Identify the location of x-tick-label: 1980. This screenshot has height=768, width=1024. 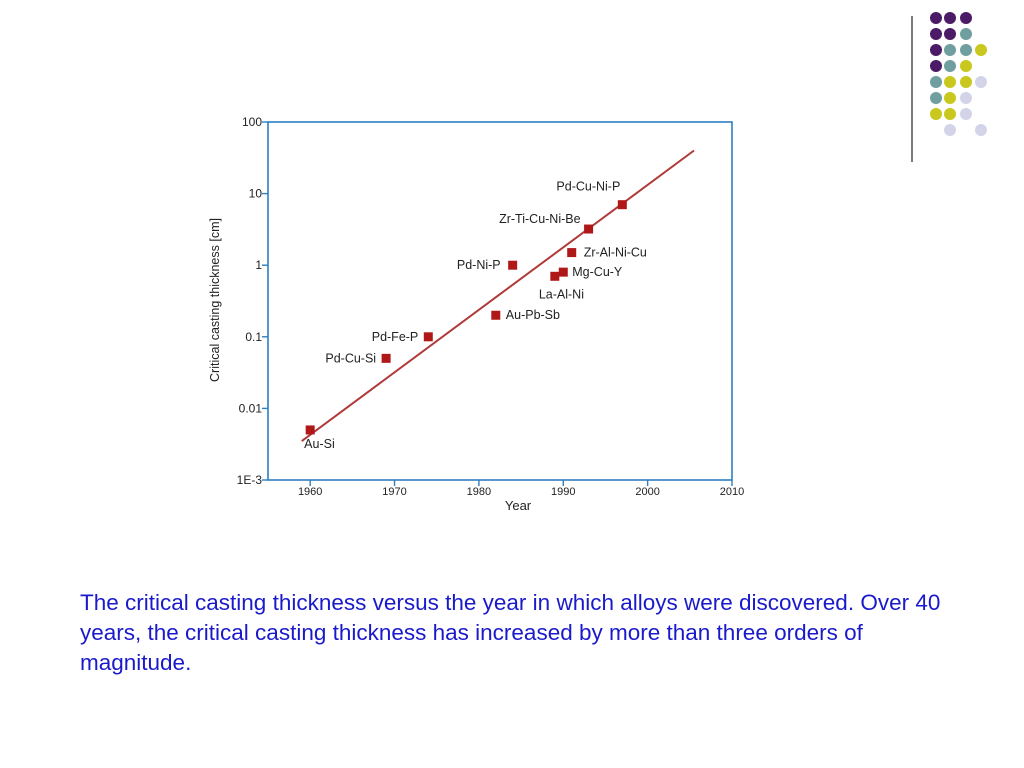
(479, 492).